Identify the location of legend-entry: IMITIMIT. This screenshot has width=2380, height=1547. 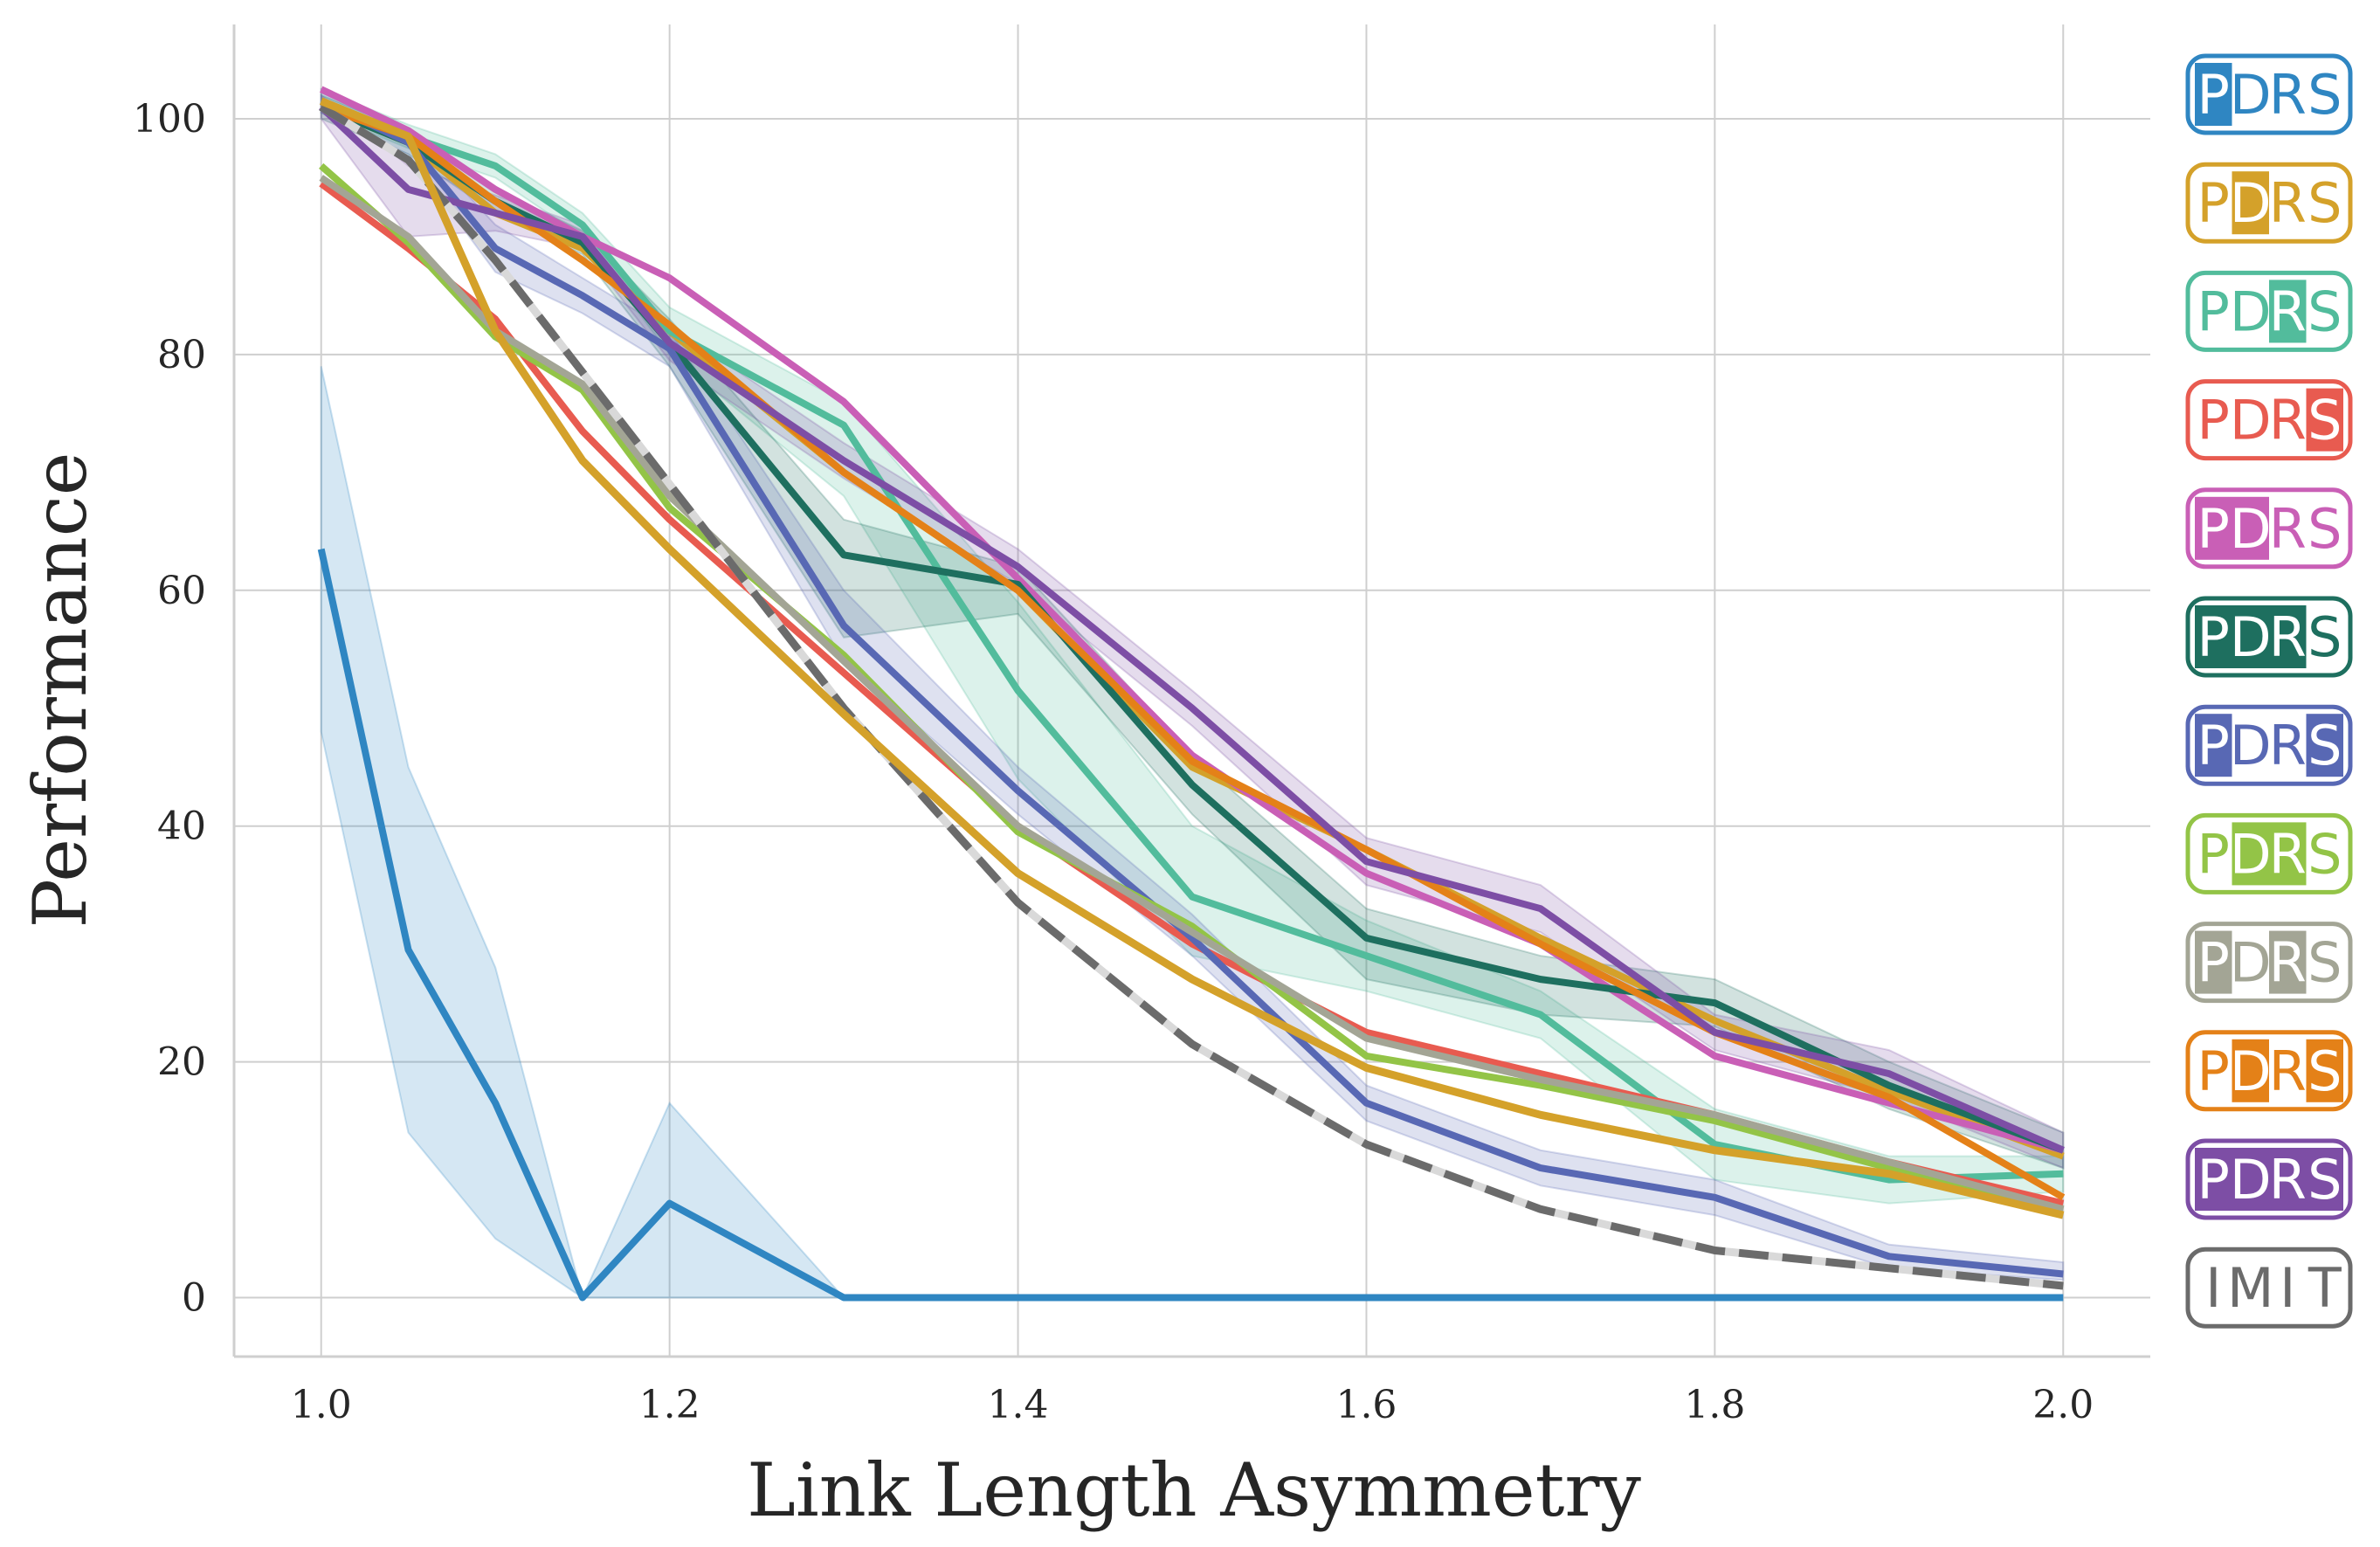
(2269, 1288).